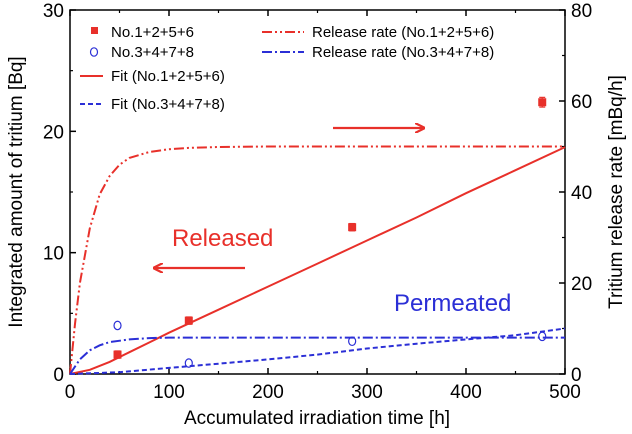 This screenshot has width=632, height=434. I want to click on x-tick-label: 100, so click(169, 392).